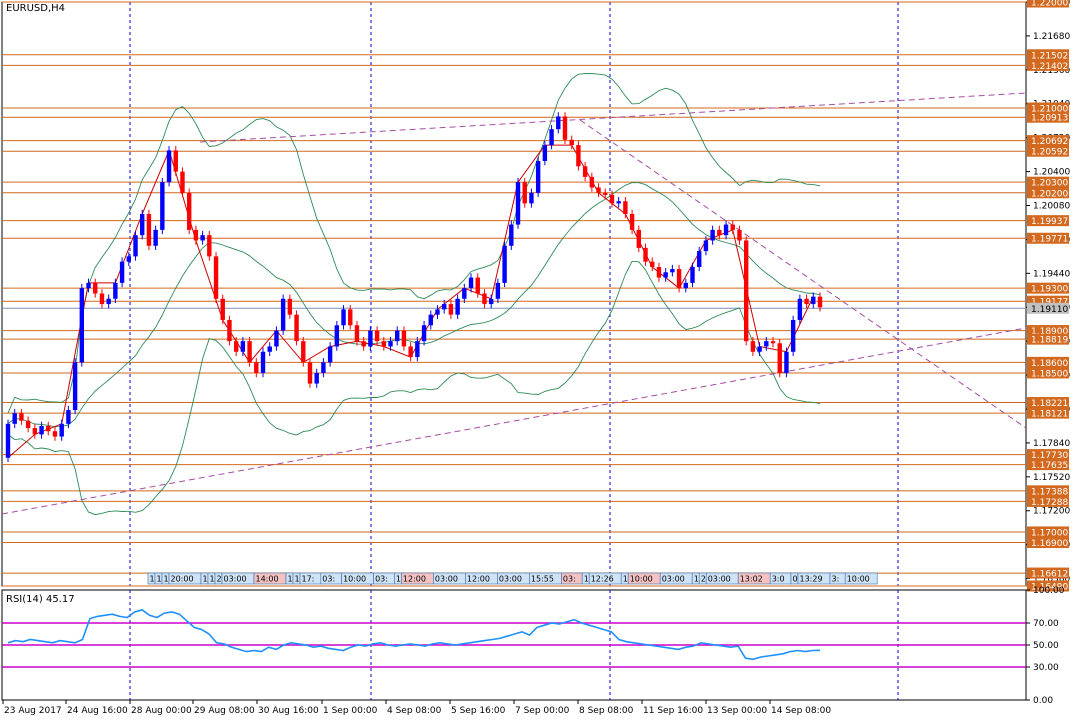 The width and height of the screenshot is (1080, 720). What do you see at coordinates (606, 711) in the screenshot?
I see `time-axis-label: 8 Sep 08:00` at bounding box center [606, 711].